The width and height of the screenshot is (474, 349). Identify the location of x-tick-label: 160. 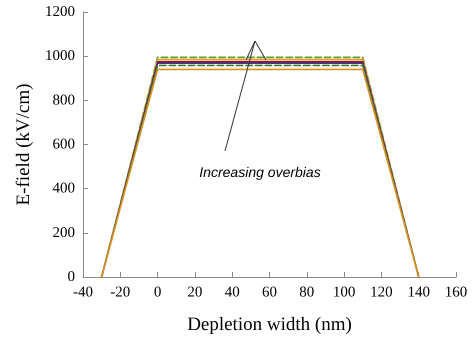
(456, 292).